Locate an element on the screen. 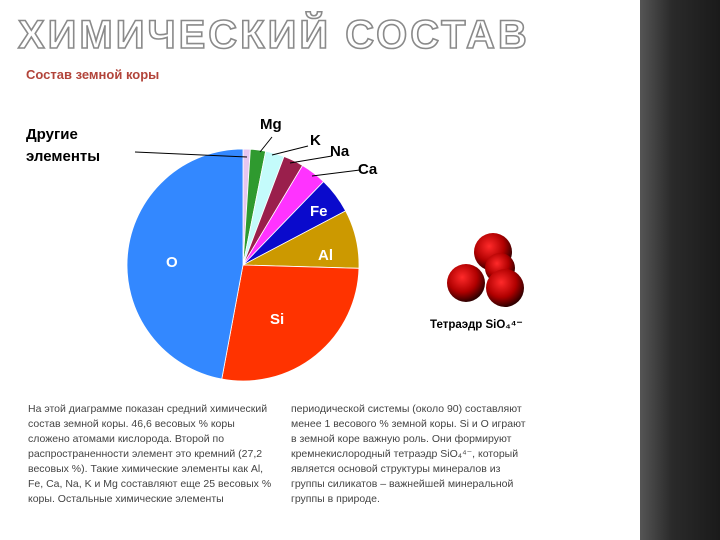 Image resolution: width=720 pixels, height=540 pixels. chart-title: Состав земной коры is located at coordinates (92, 74).